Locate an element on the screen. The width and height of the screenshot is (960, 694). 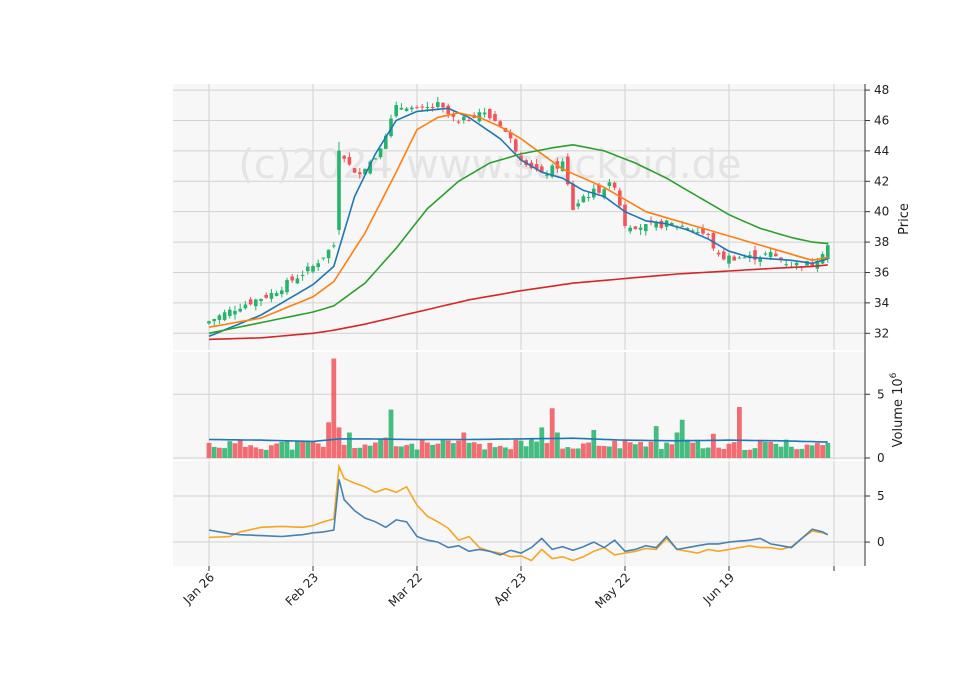
oscillator-a-line is located at coordinates (518, 512).